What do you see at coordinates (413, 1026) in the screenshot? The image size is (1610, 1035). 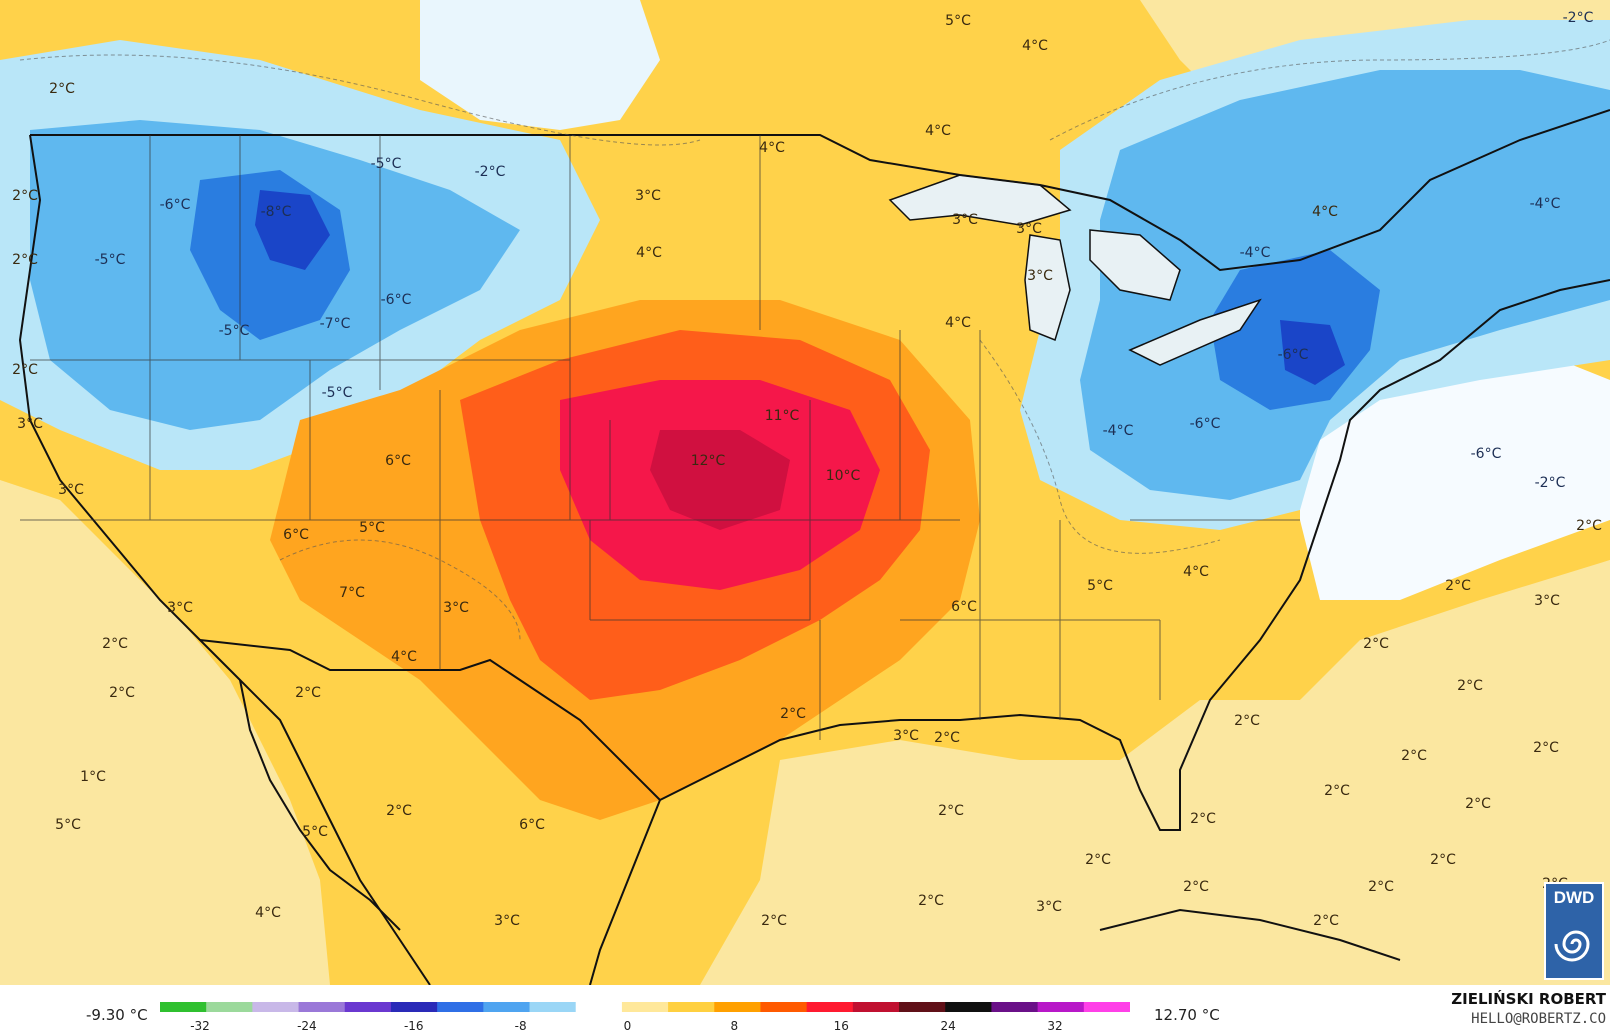 I see `color-scale-tick: -16` at bounding box center [413, 1026].